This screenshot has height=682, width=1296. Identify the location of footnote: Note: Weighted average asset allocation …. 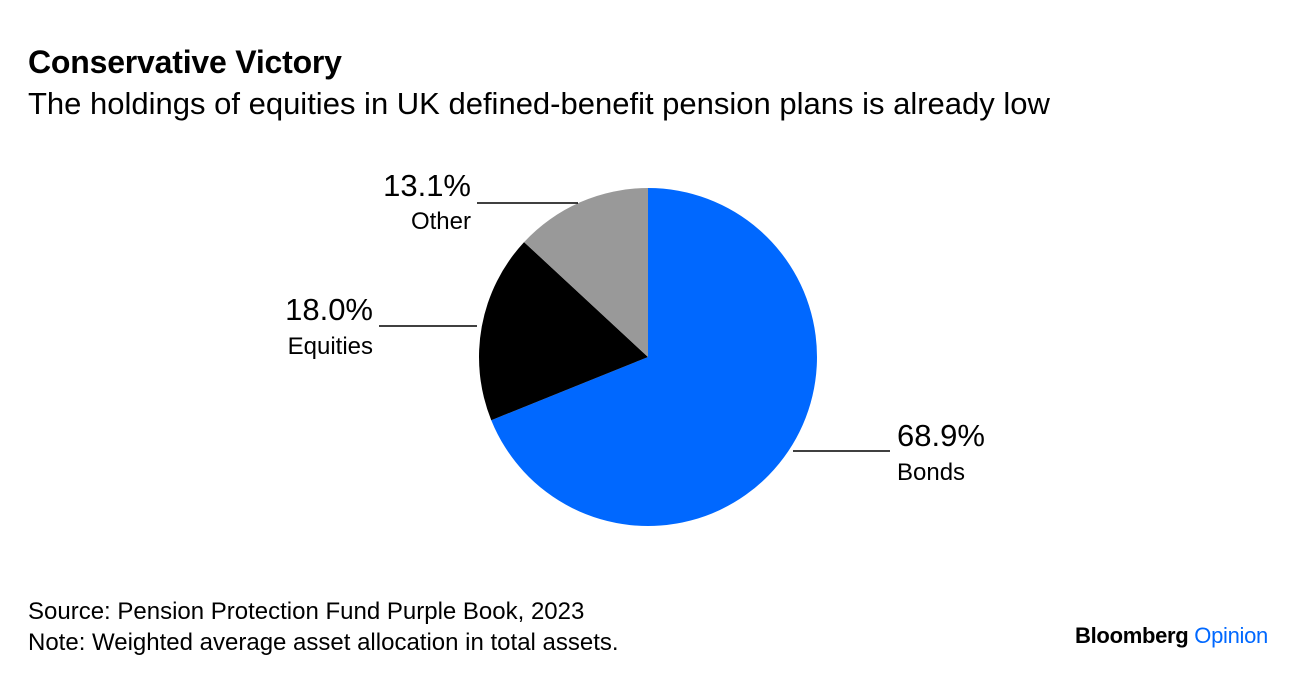
(323, 642).